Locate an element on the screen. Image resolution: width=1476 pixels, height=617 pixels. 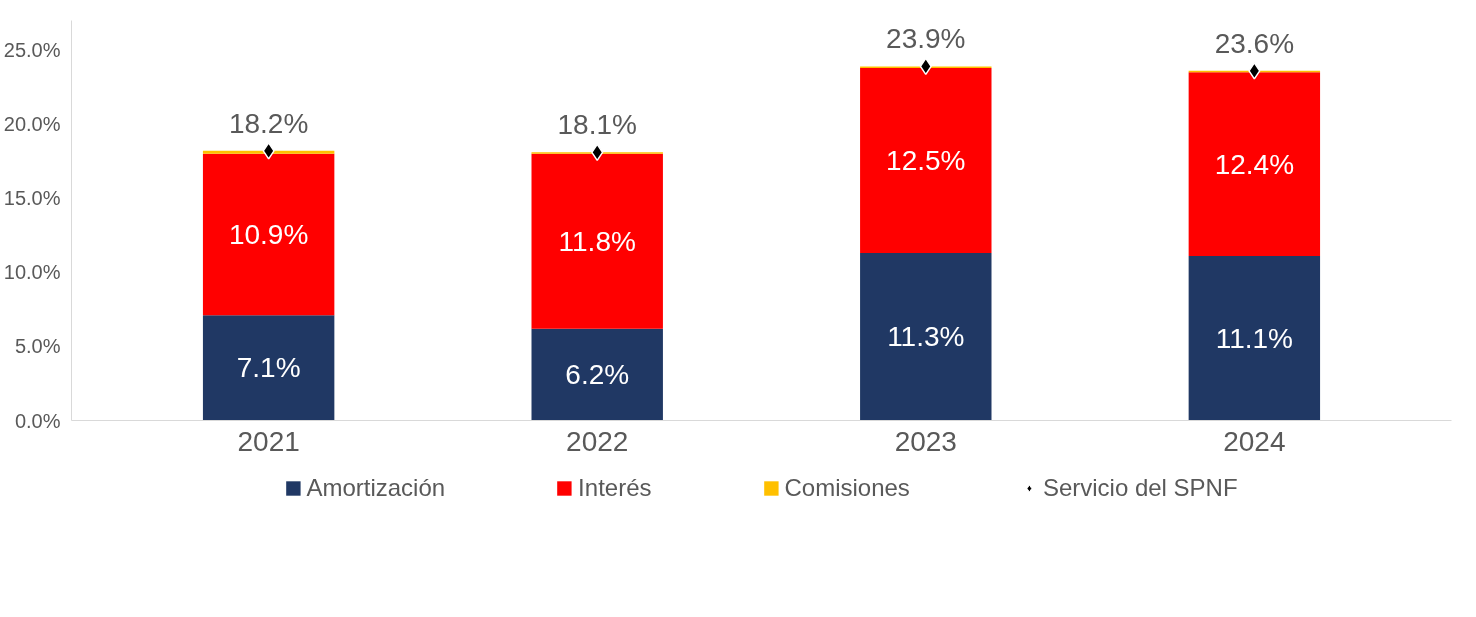
data-label: 11.3% is located at coordinates (926, 337).